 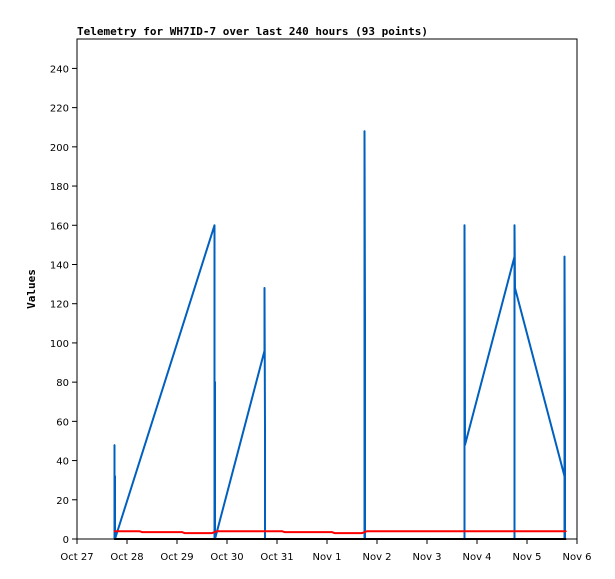 I want to click on y-tick-label: 140, so click(x=59, y=265).